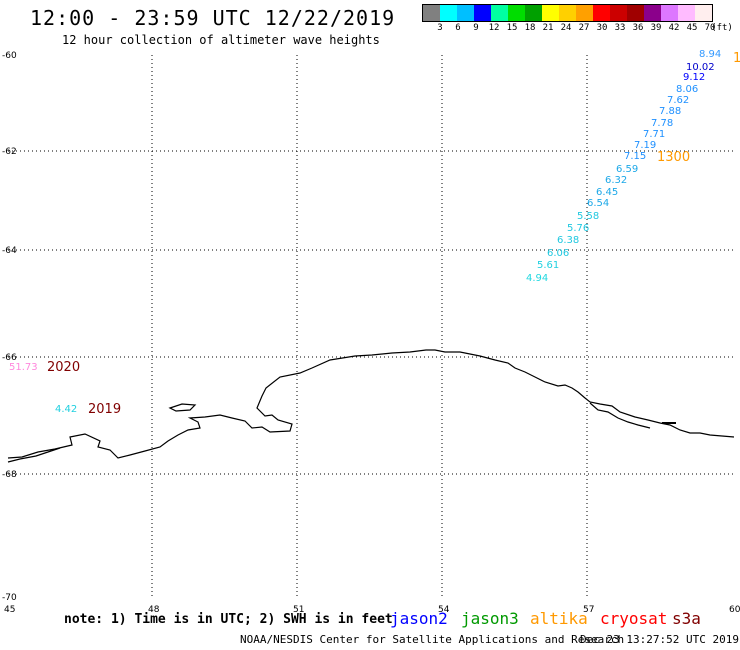 This screenshot has height=650, width=740. What do you see at coordinates (656, 28) in the screenshot?
I see `legend-label: 39` at bounding box center [656, 28].